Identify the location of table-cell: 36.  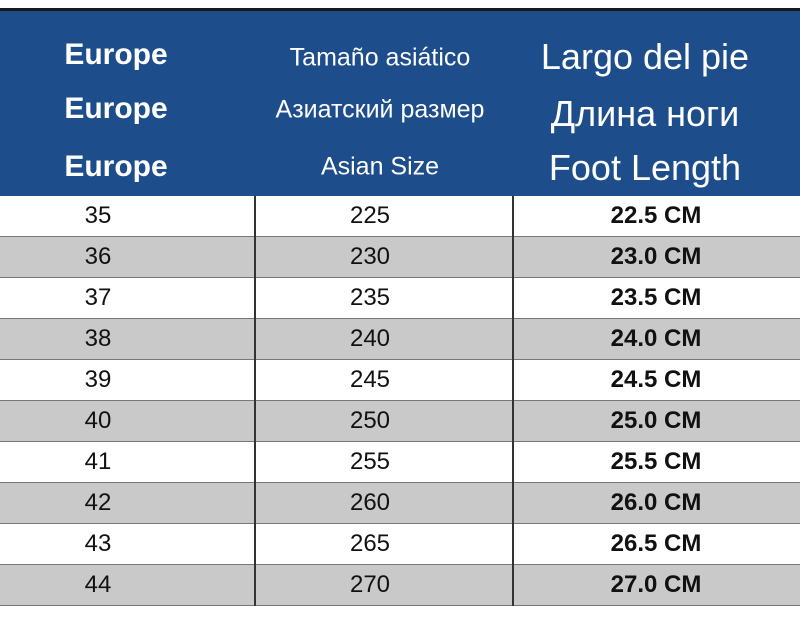
(98, 256).